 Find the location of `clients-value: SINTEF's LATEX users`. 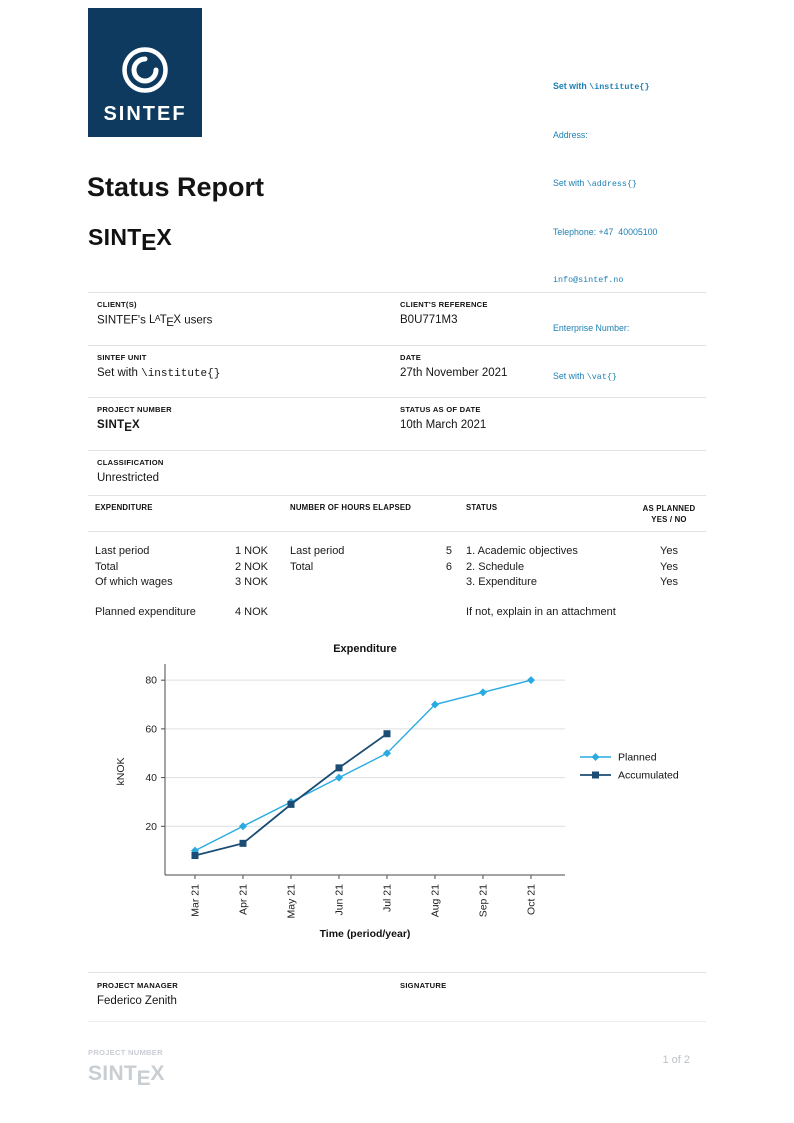

clients-value: SINTEF's LATEX users is located at coordinates (155, 321).